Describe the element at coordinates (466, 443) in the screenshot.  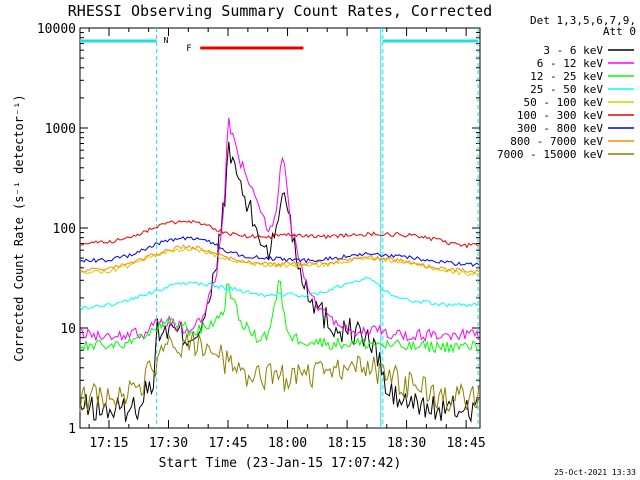
I see `x-tick-label: 18:45` at that location.